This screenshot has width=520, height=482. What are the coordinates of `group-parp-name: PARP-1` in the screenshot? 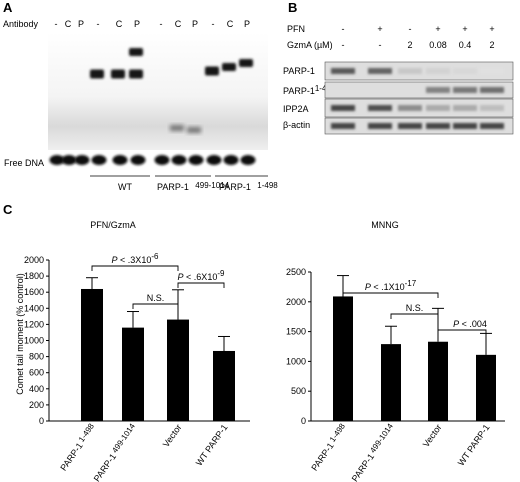 It's located at (173, 187).